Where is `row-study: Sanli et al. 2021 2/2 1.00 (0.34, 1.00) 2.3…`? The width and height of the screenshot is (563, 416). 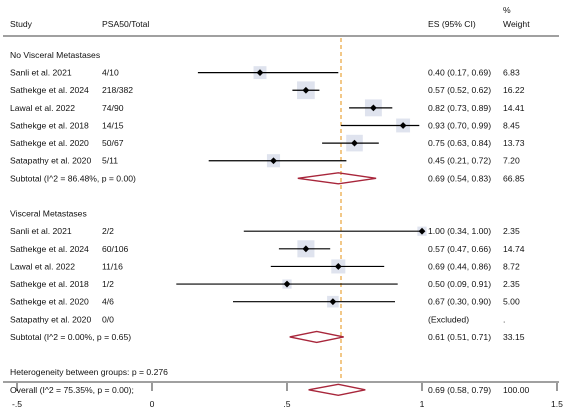
row-study: Sanli et al. 2021 2/2 1.00 (0.34, 1.00) 2.3… is located at coordinates (265, 231).